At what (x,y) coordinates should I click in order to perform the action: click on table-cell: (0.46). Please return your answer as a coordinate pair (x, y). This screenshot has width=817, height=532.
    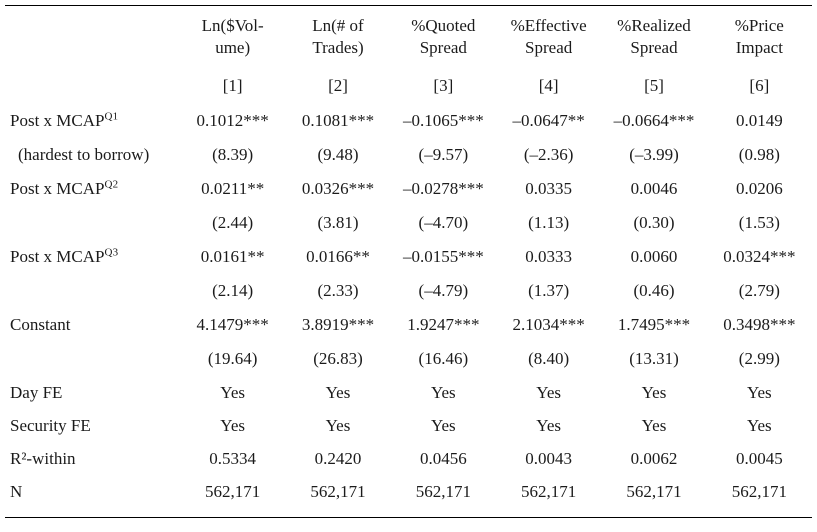
    Looking at the image, I should click on (654, 290).